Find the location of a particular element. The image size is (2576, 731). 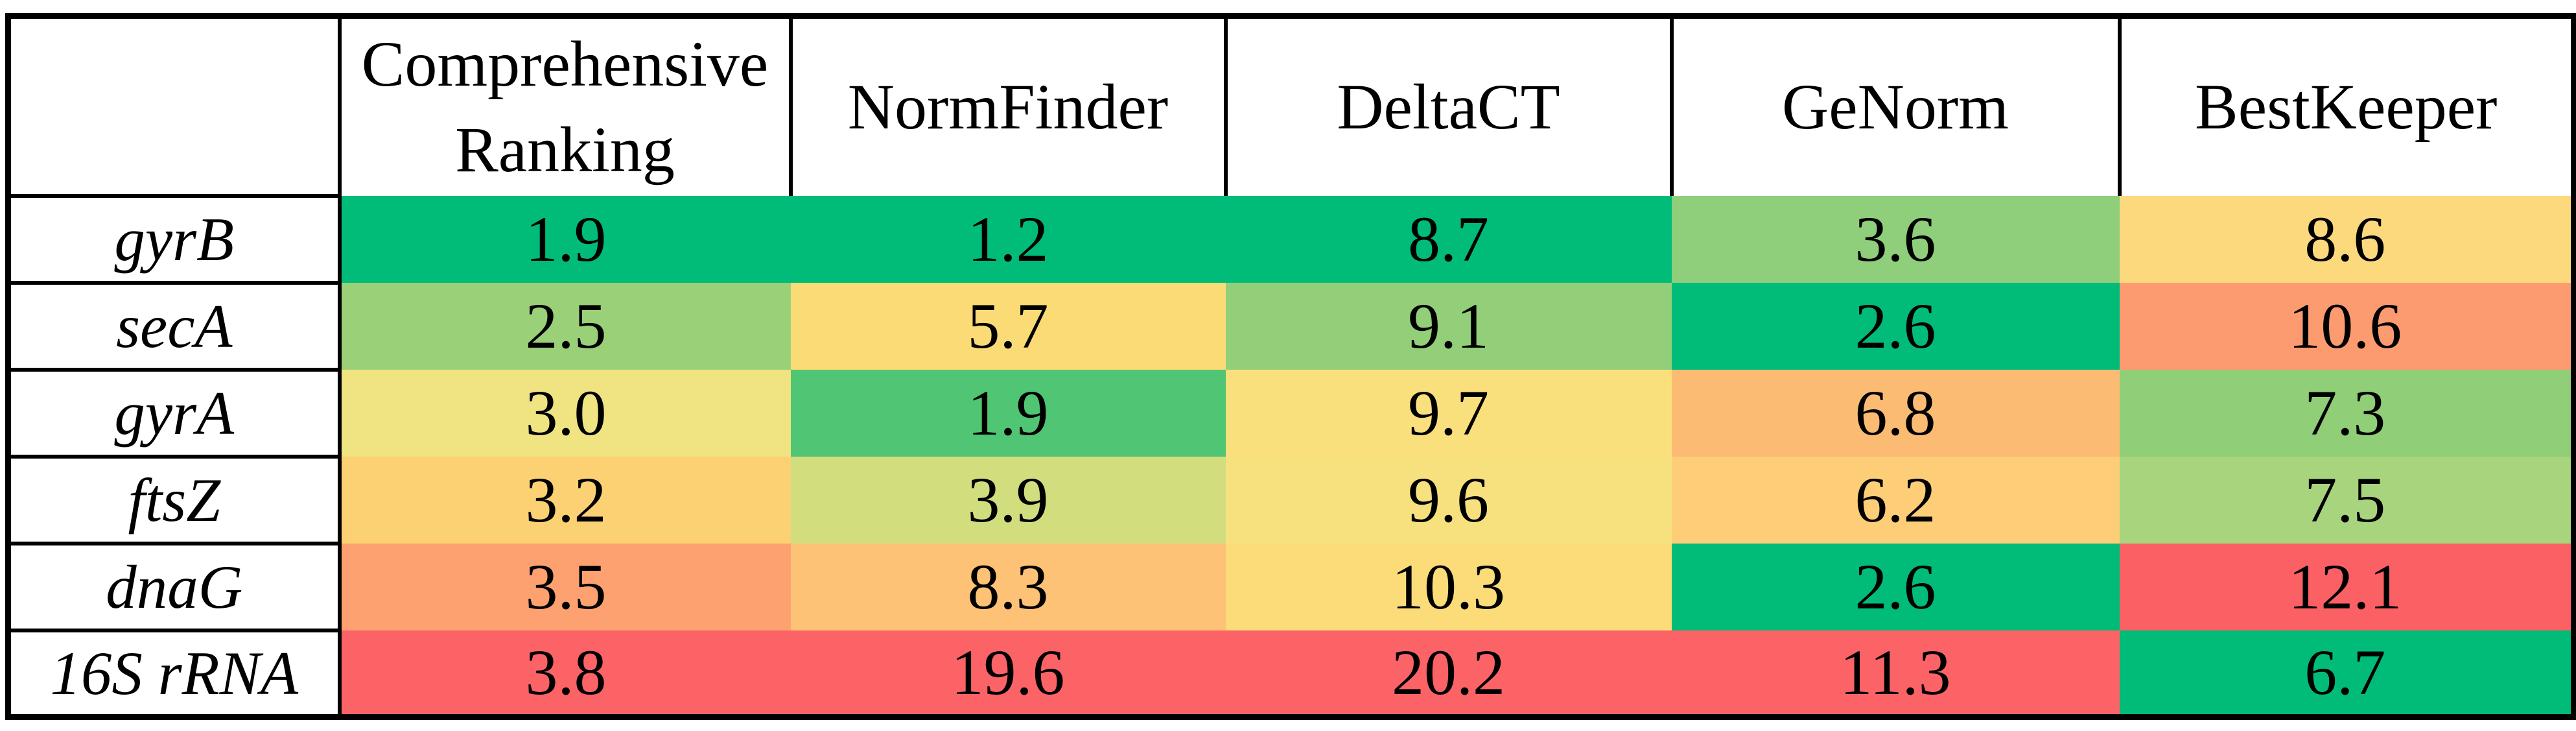

row-label-dnaG: dnaG is located at coordinates (174, 587).